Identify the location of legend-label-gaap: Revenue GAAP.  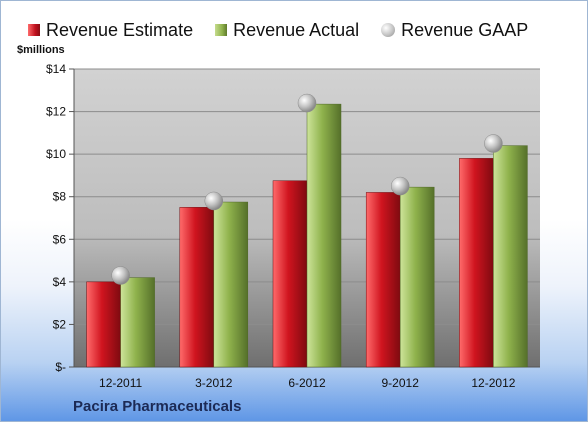
(465, 29).